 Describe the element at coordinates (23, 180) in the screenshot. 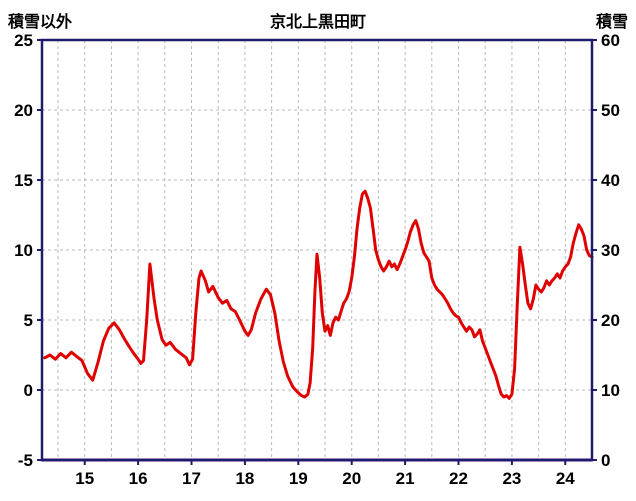

I see `ytick-label-left: 15` at that location.